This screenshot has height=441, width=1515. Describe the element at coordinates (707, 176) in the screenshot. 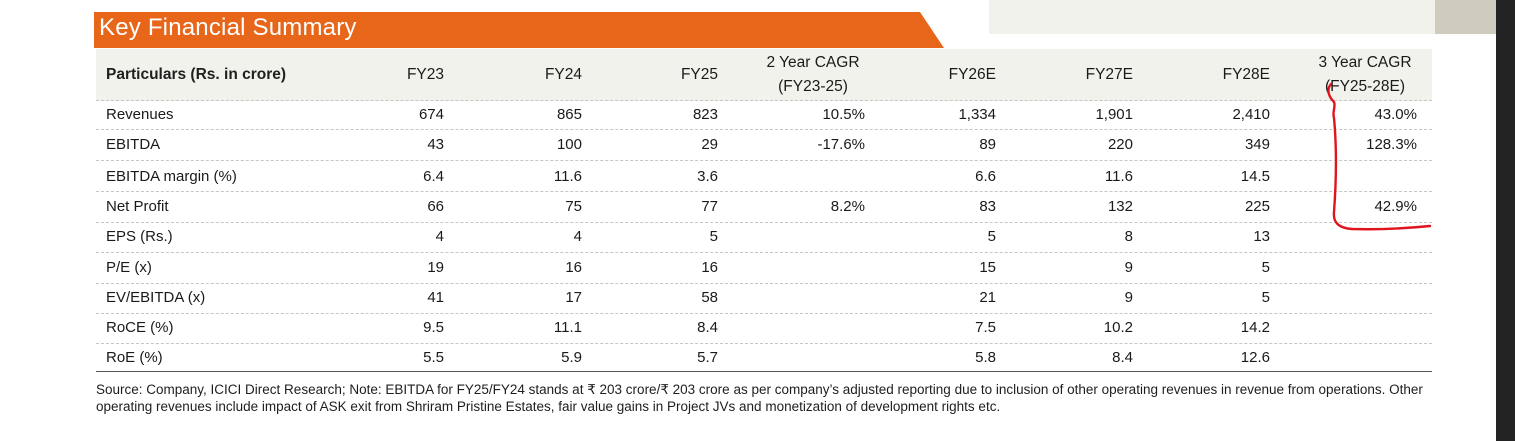

I see `table-cell: 3.6` at that location.